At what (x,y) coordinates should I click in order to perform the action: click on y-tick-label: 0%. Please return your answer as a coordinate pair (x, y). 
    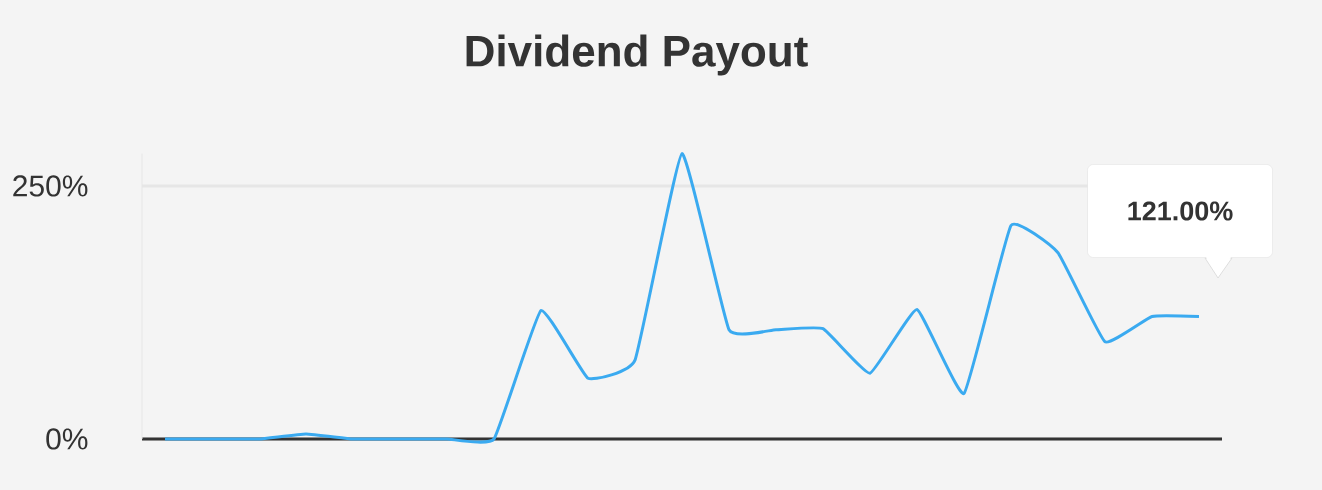
    Looking at the image, I should click on (67, 439).